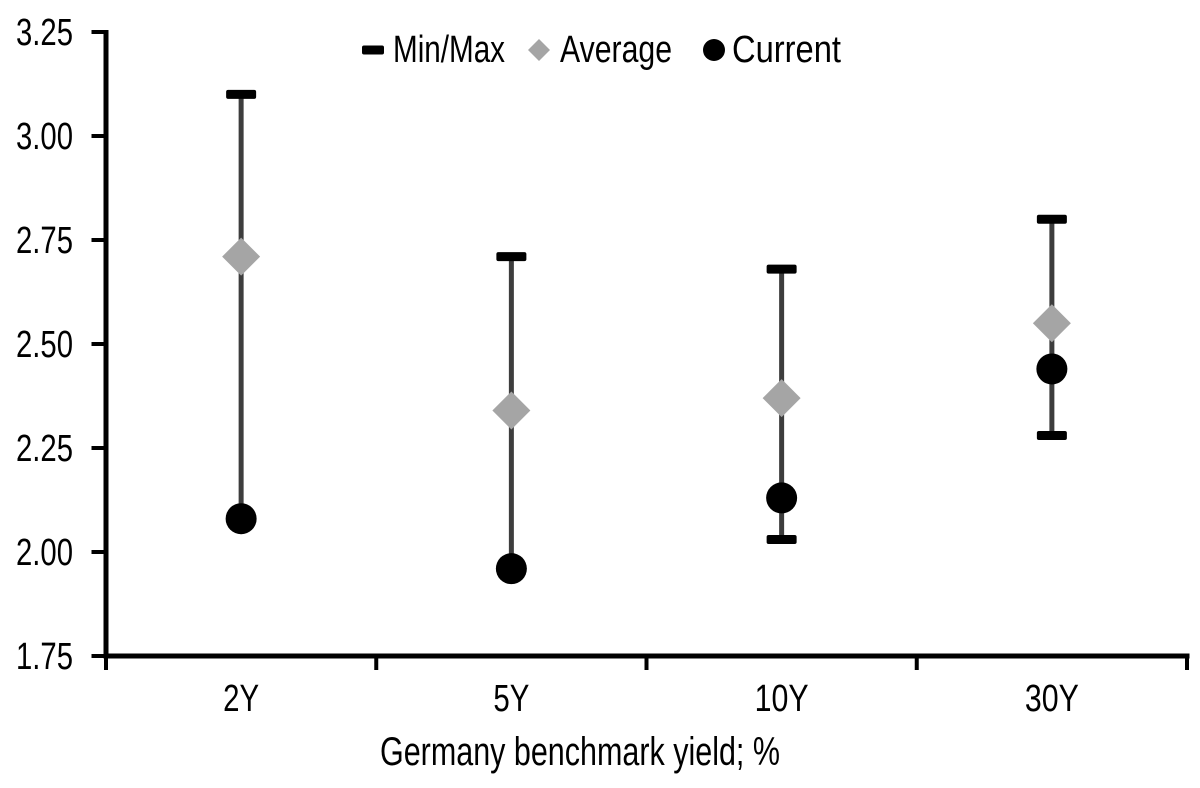  Describe the element at coordinates (714, 50) in the screenshot. I see `current-circle-marker` at that location.